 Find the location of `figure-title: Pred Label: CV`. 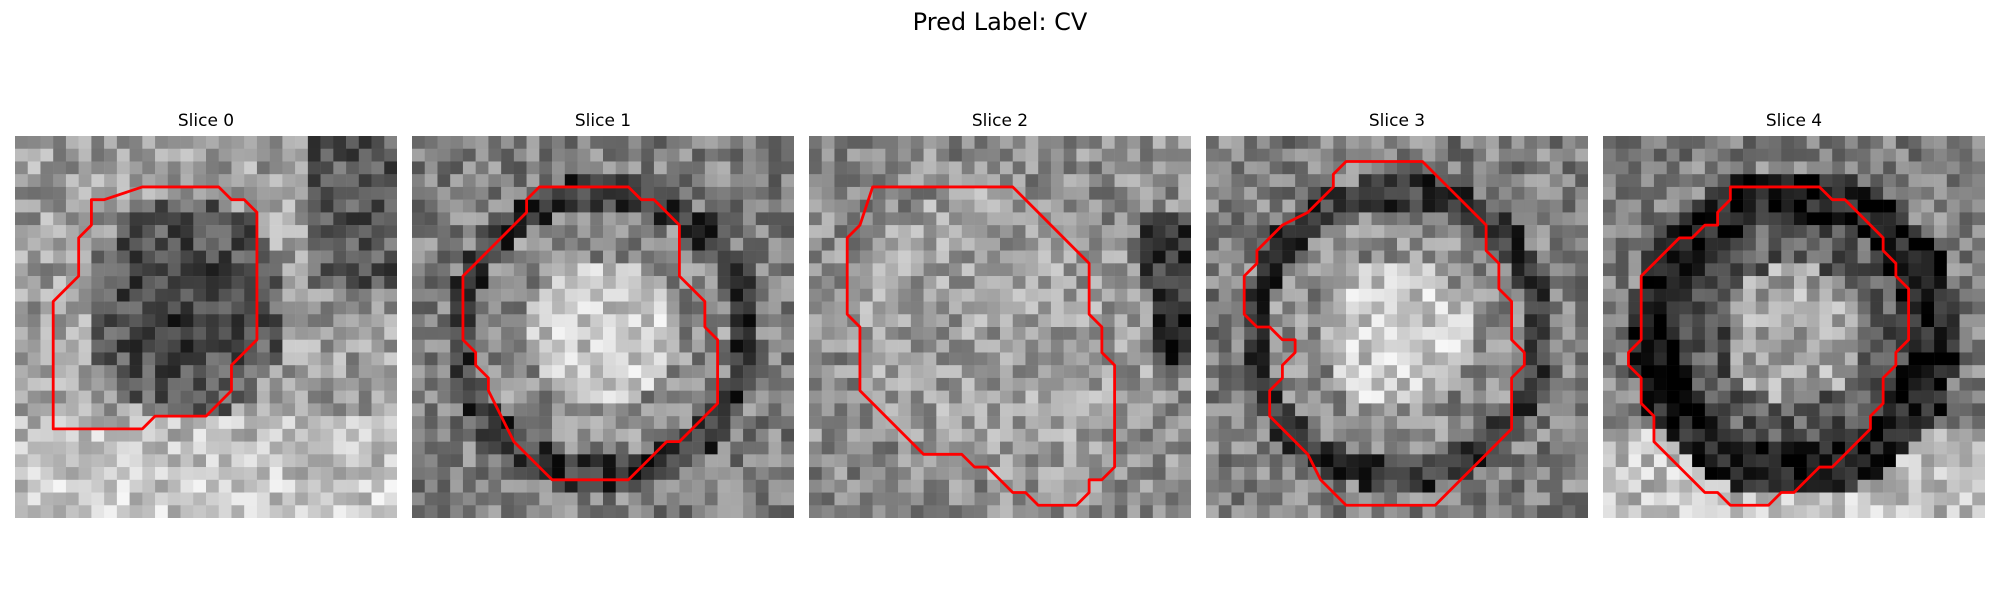

figure-title: Pred Label: CV is located at coordinates (1000, 22).